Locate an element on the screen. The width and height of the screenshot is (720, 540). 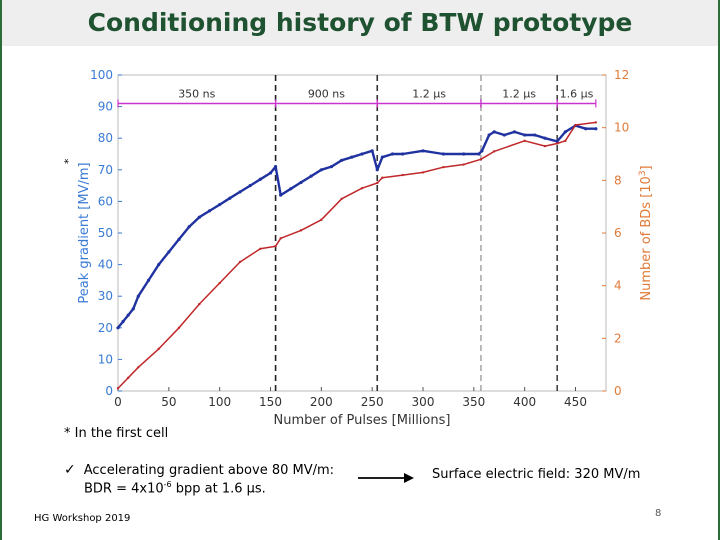
title-band is located at coordinates (360, 23).